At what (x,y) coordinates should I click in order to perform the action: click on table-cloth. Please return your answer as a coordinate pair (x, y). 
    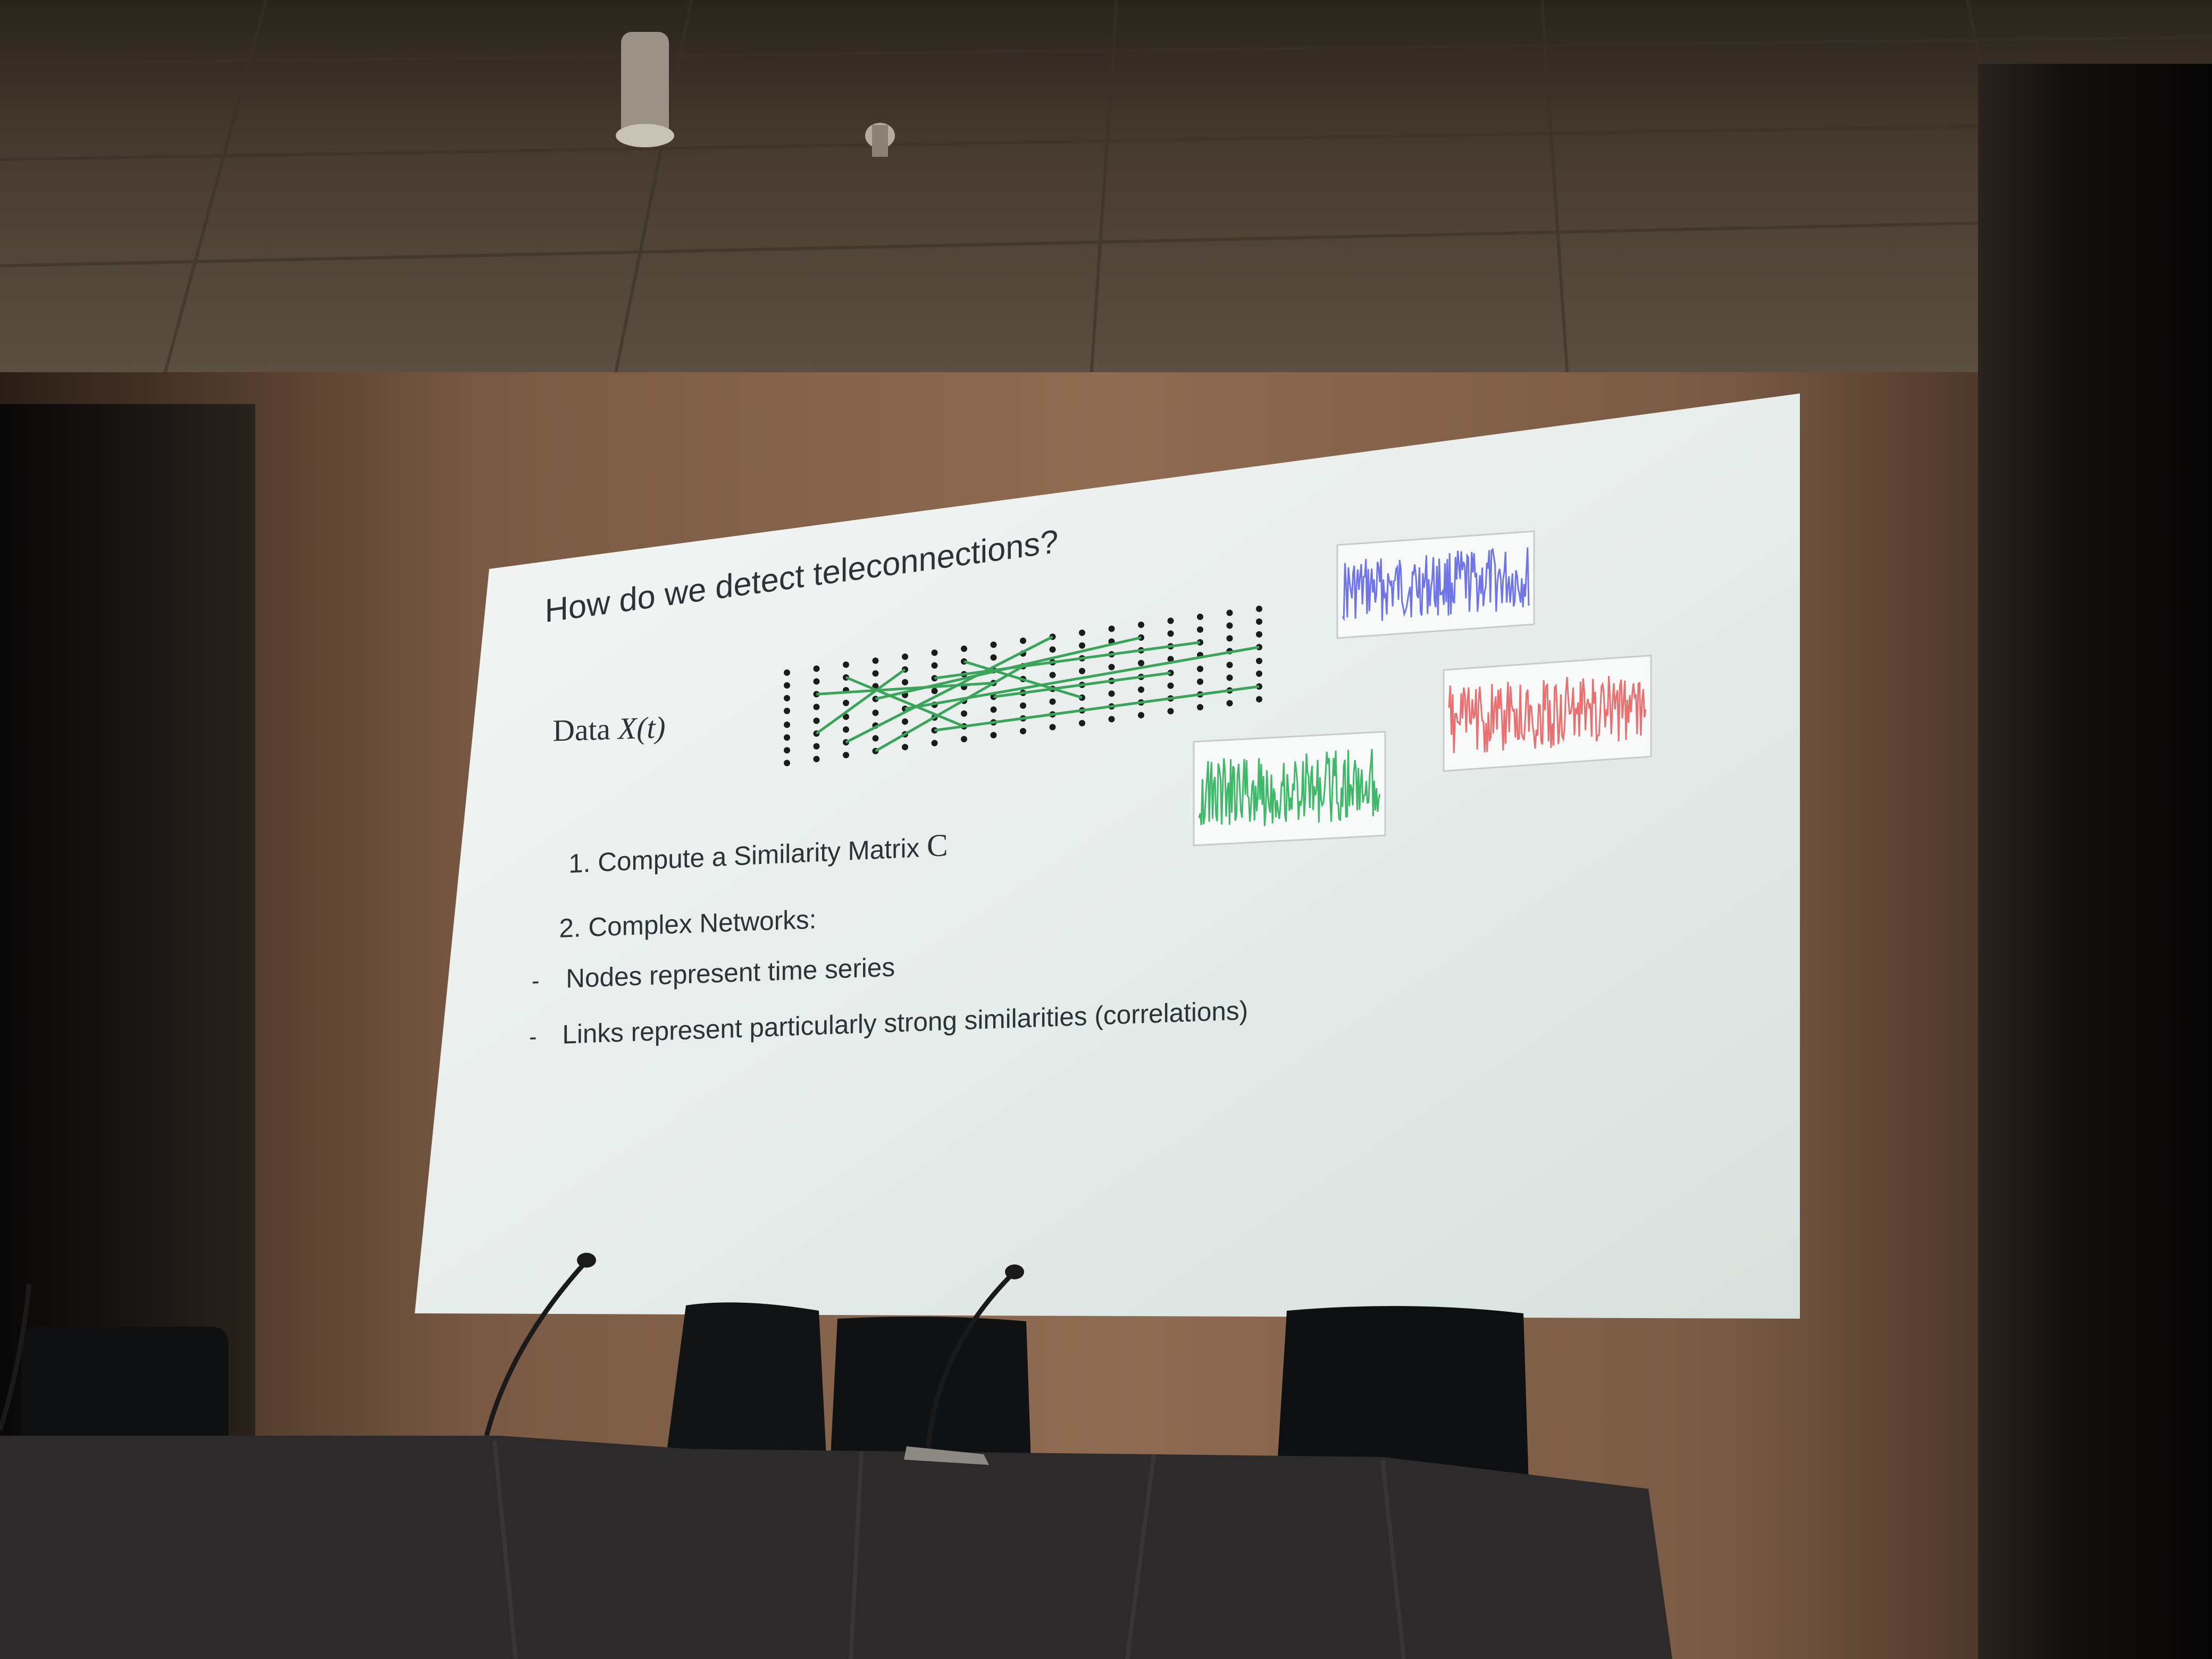
    Looking at the image, I should click on (836, 1547).